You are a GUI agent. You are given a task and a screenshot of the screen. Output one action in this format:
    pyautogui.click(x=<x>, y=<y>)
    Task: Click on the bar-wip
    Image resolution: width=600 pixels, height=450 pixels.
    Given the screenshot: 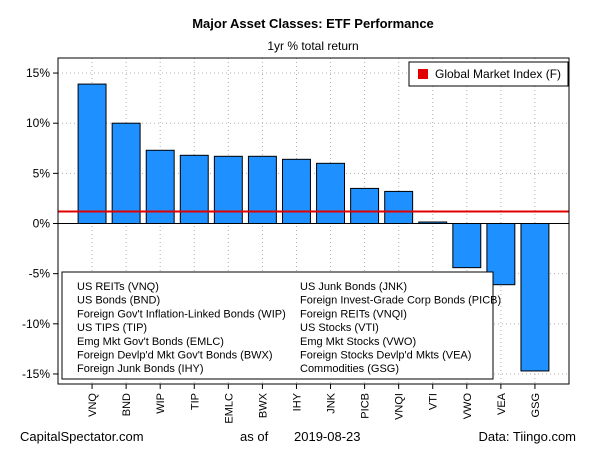 What is the action you would take?
    pyautogui.click(x=160, y=187)
    